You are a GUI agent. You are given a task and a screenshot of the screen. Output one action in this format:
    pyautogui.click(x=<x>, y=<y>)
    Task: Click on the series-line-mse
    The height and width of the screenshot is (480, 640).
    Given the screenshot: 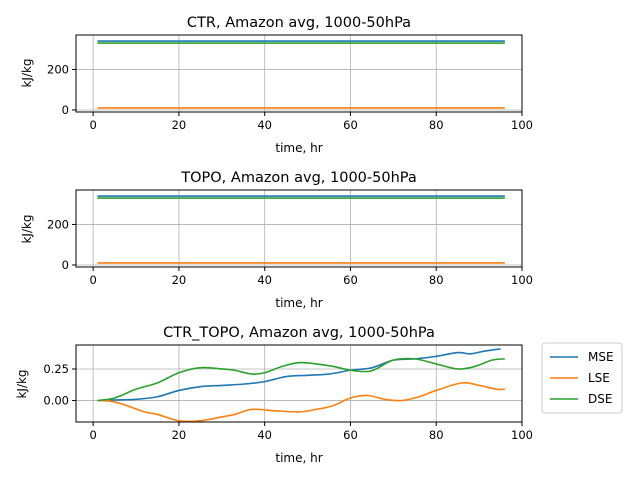 What is the action you would take?
    pyautogui.click(x=299, y=374)
    